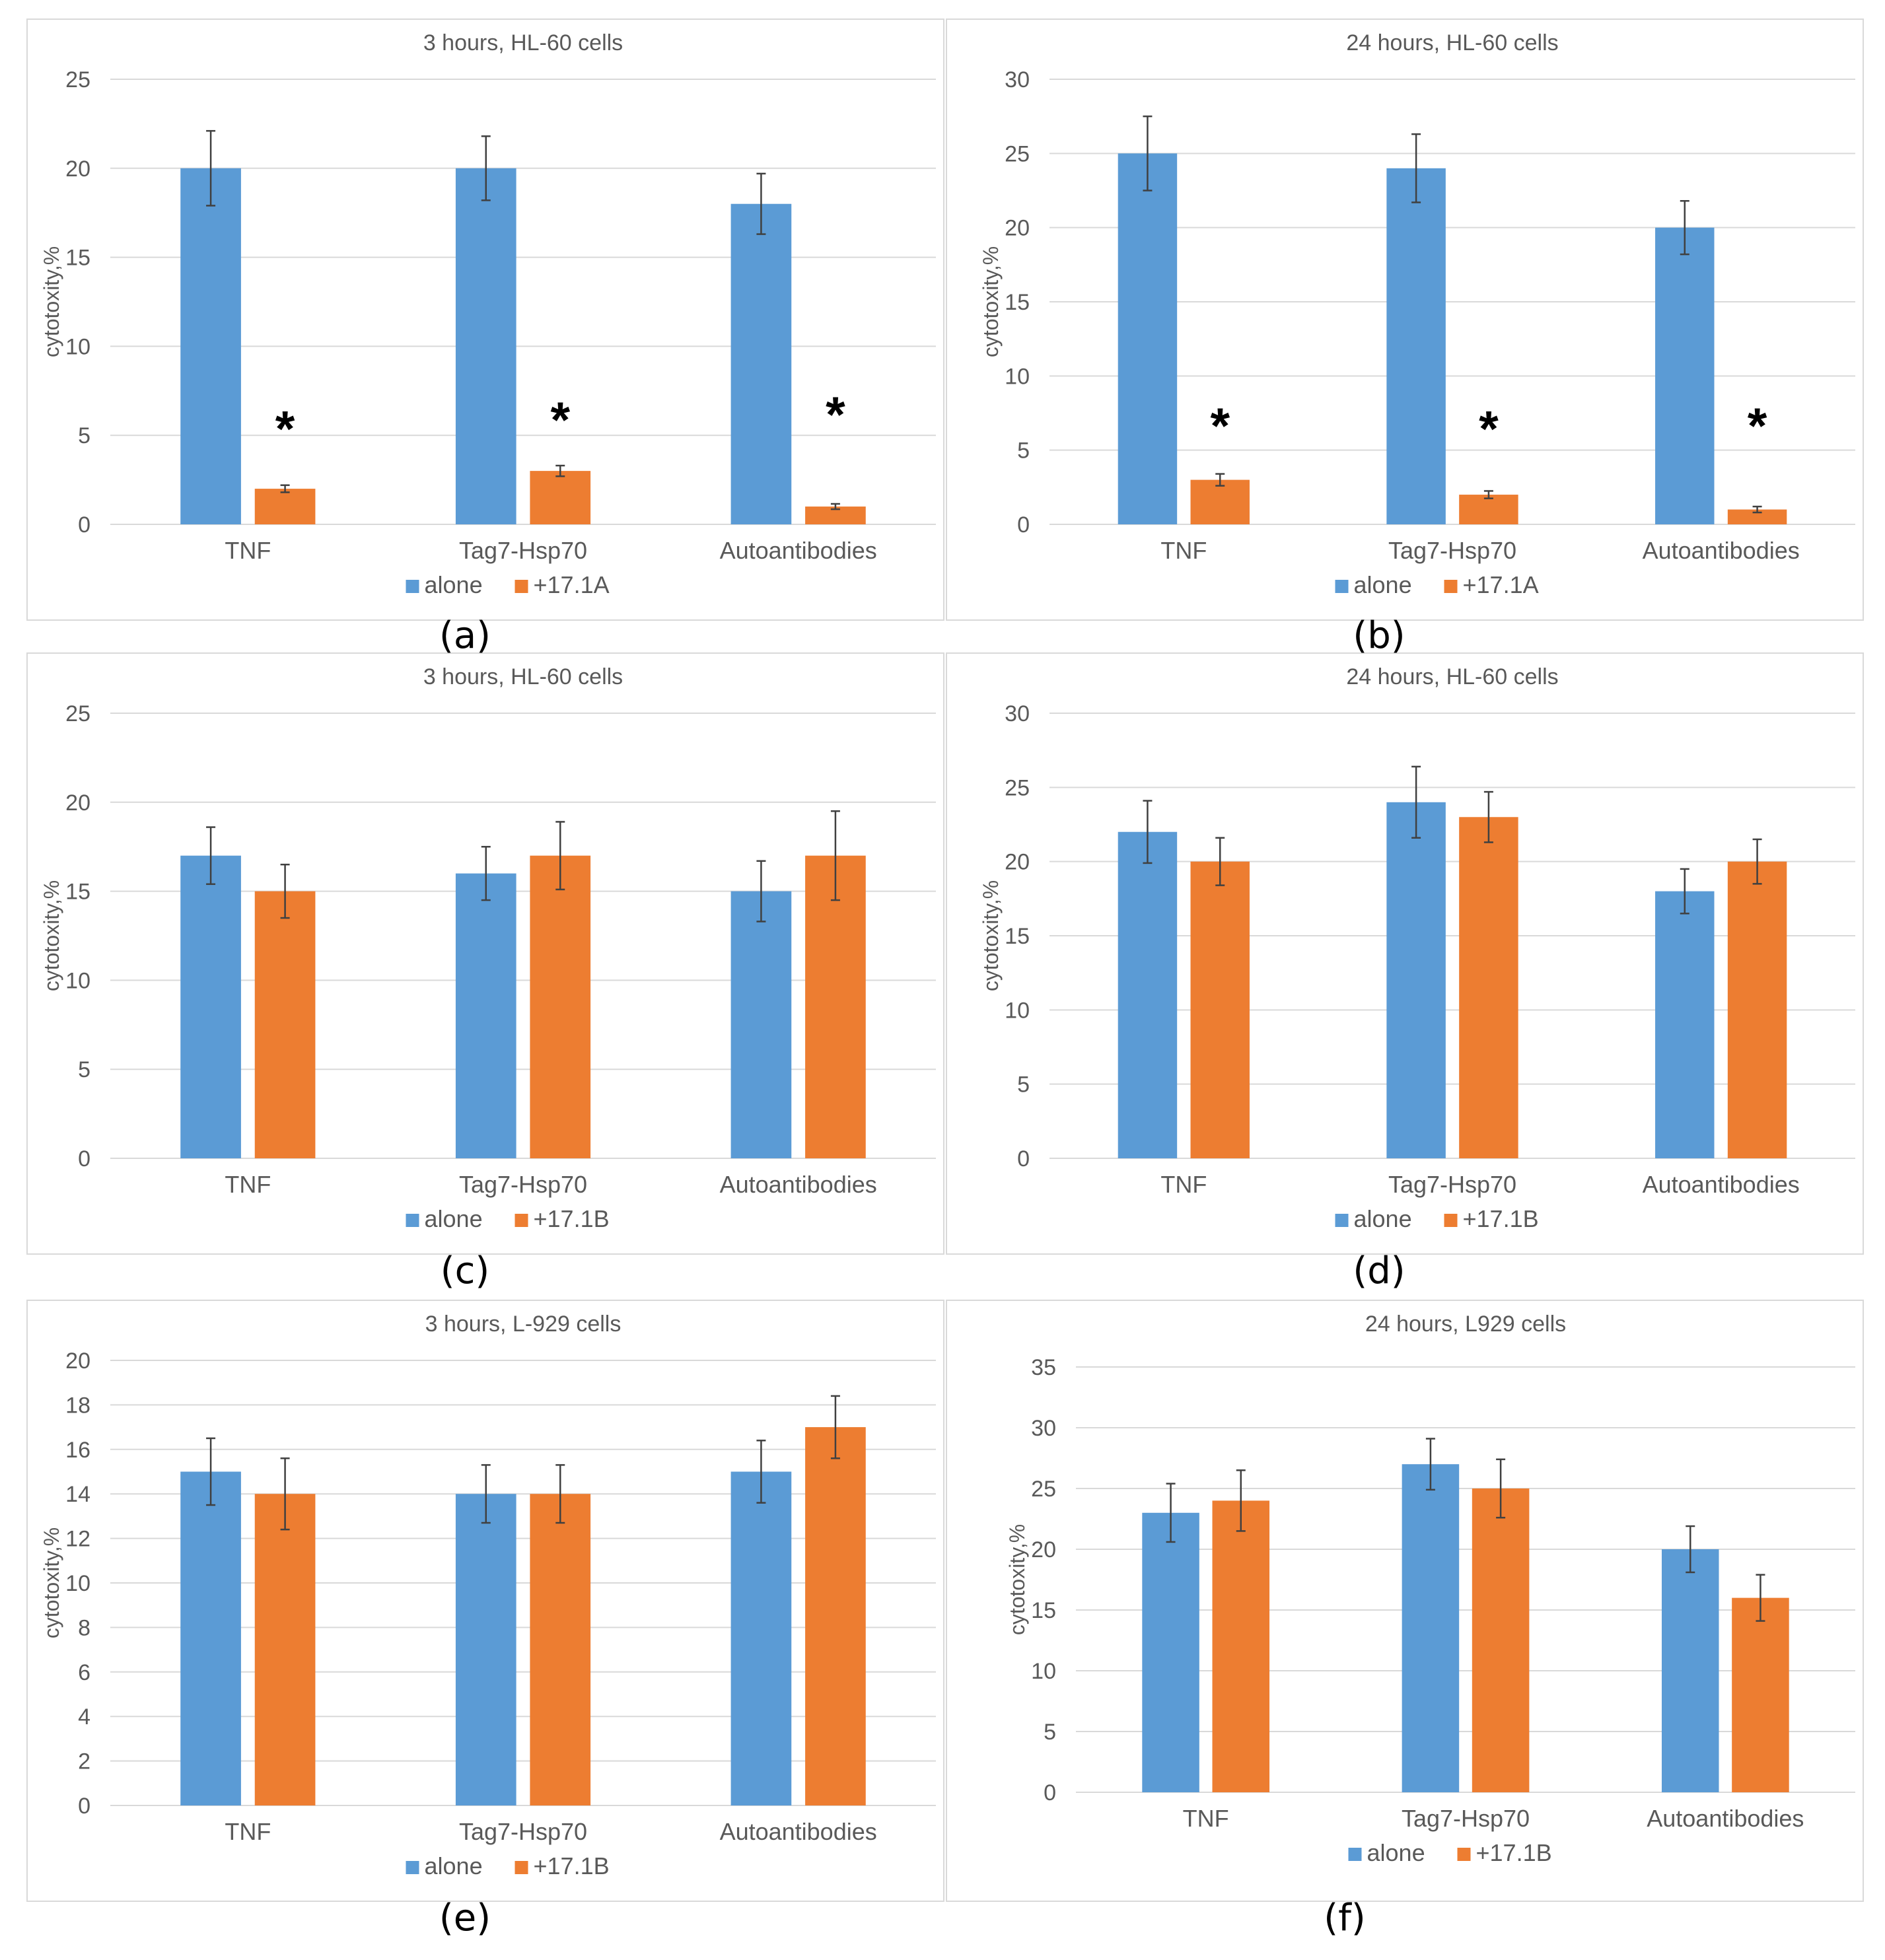  What do you see at coordinates (1465, 1324) in the screenshot?
I see `chart-title: 24 hours, L929 cells` at bounding box center [1465, 1324].